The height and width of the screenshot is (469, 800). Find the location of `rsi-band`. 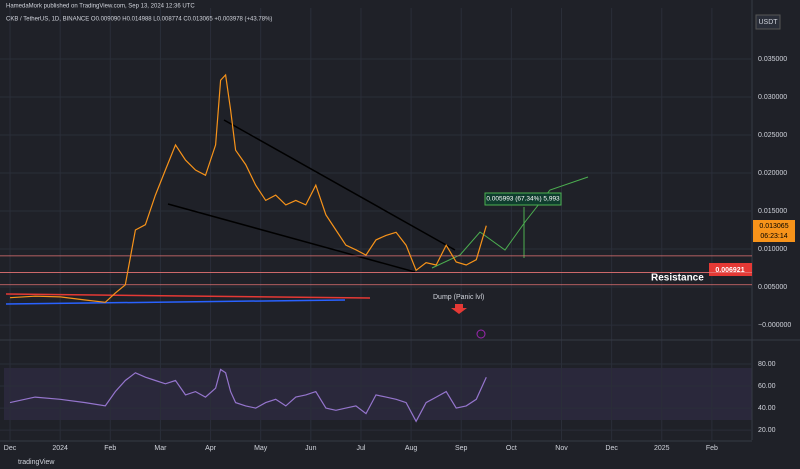

rsi-band is located at coordinates (378, 394).